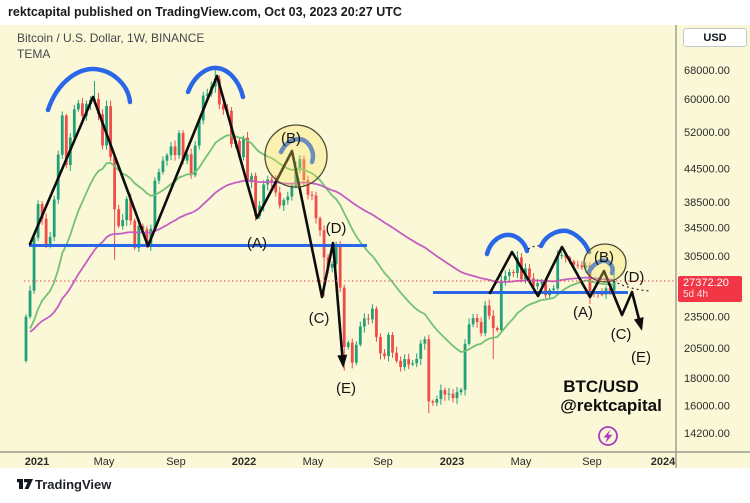 The image size is (750, 503). Describe the element at coordinates (707, 169) in the screenshot. I see `price-tick-label: 44500.00` at that location.